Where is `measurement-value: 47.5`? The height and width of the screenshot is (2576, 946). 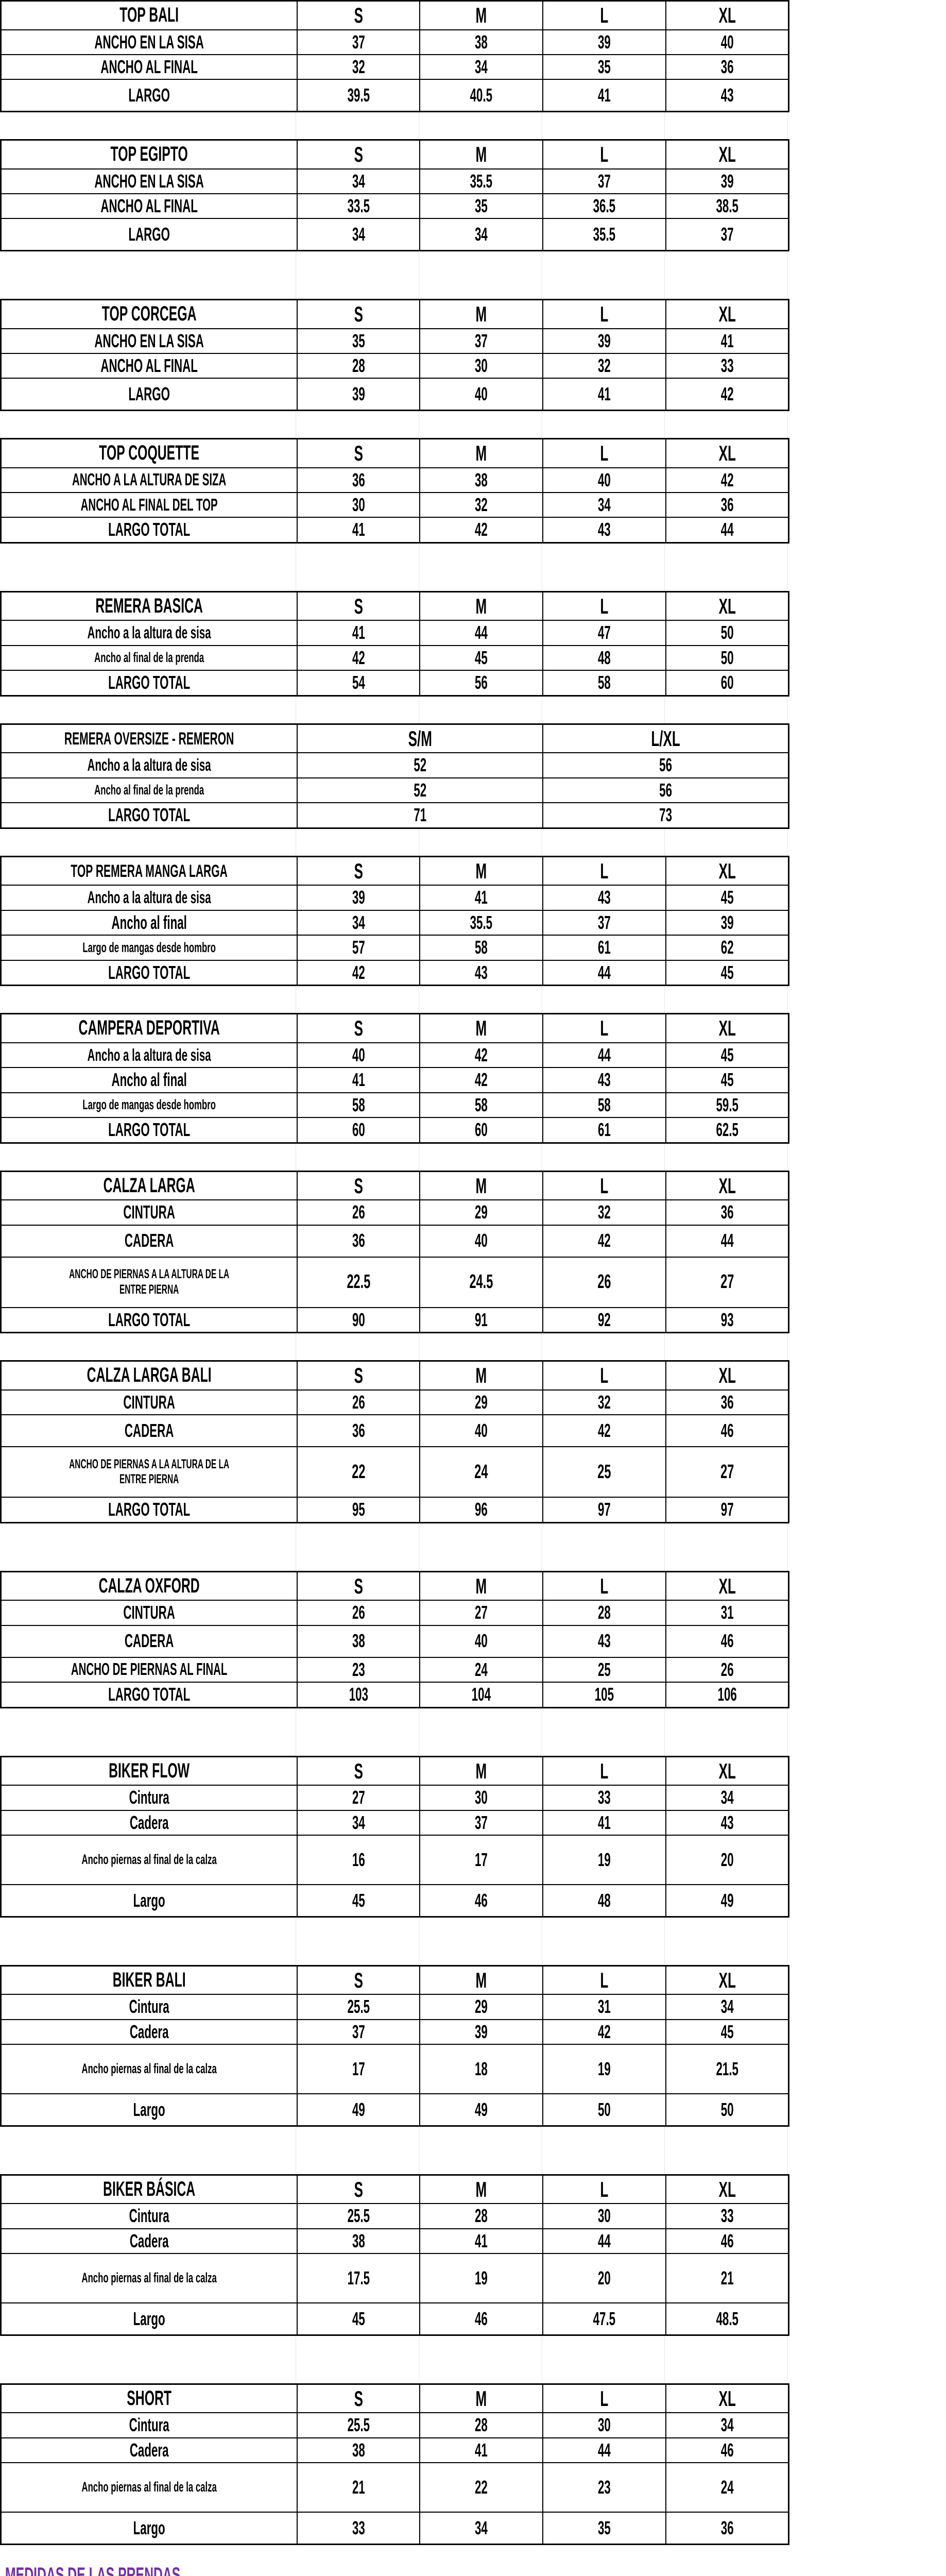
measurement-value: 47.5 is located at coordinates (604, 2319).